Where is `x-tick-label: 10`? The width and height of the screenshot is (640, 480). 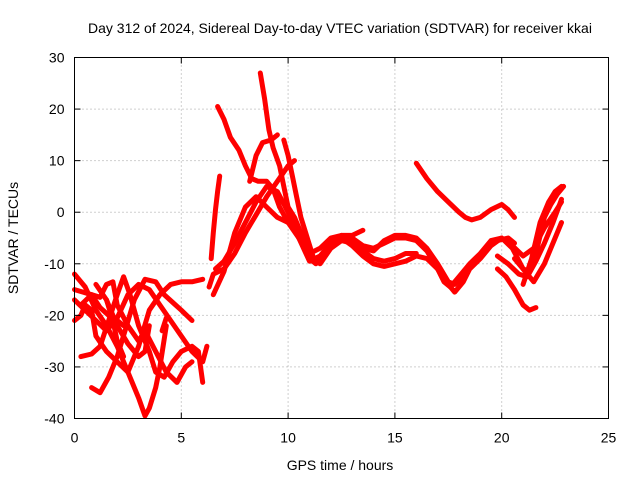 x-tick-label: 10 is located at coordinates (288, 438).